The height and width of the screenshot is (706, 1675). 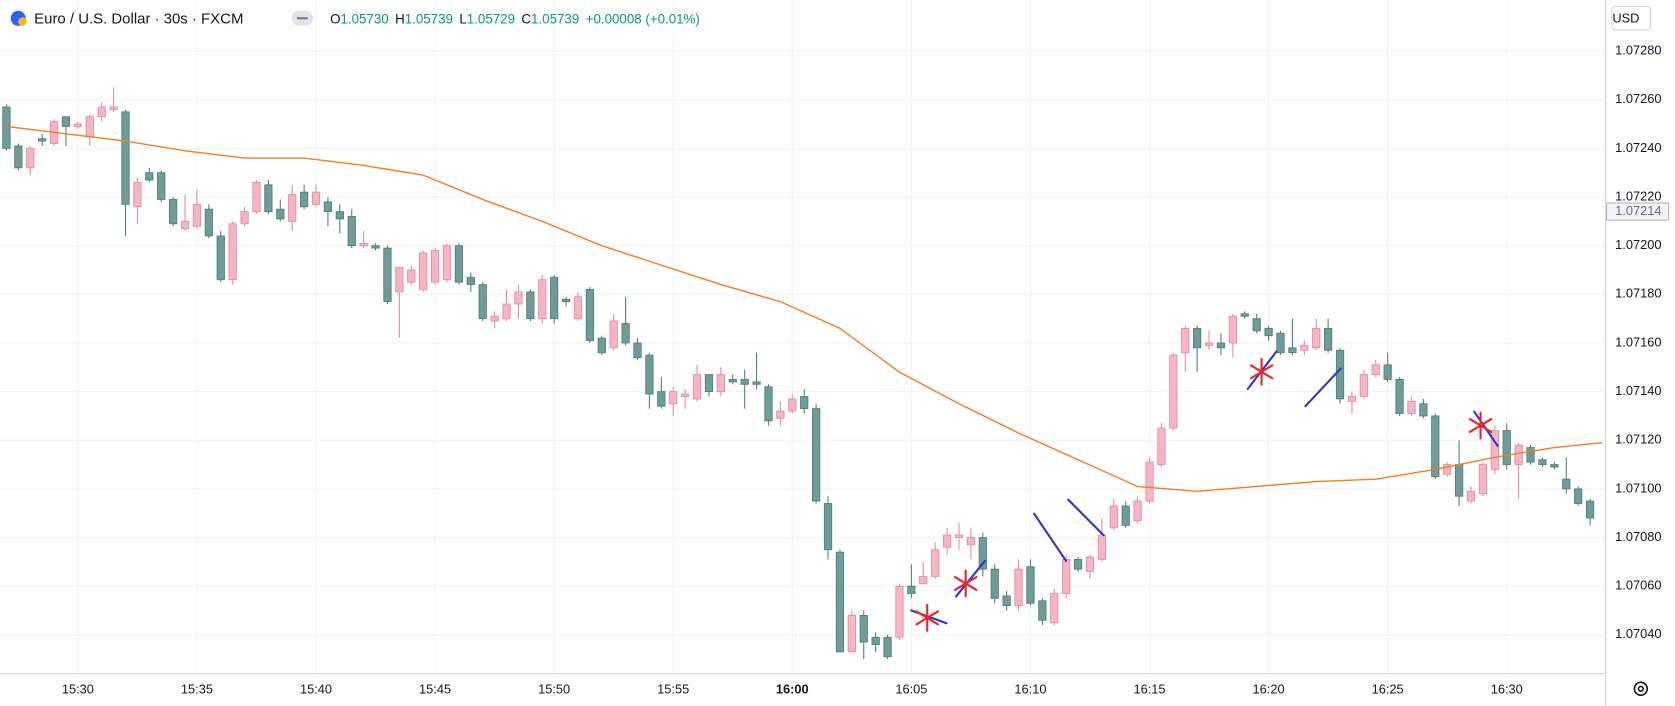 I want to click on y-tick-label: 1.07040, so click(x=1638, y=633).